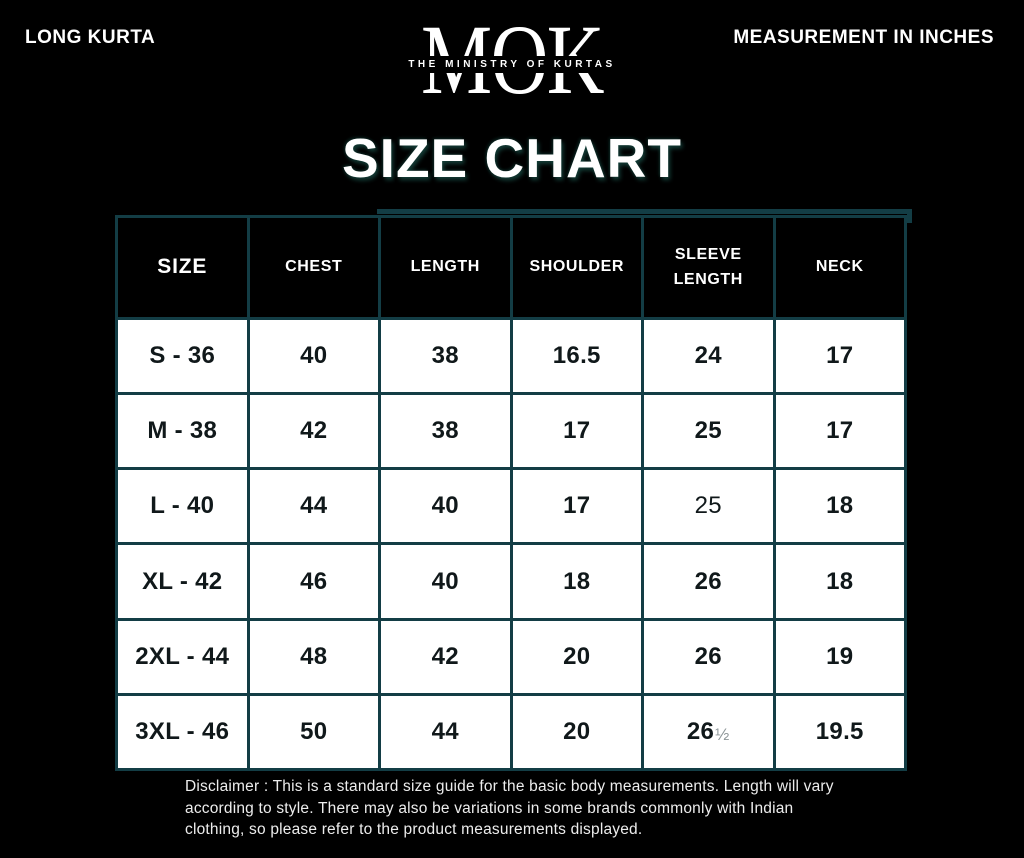  Describe the element at coordinates (182, 267) in the screenshot. I see `column-header-size: SIZE` at that location.